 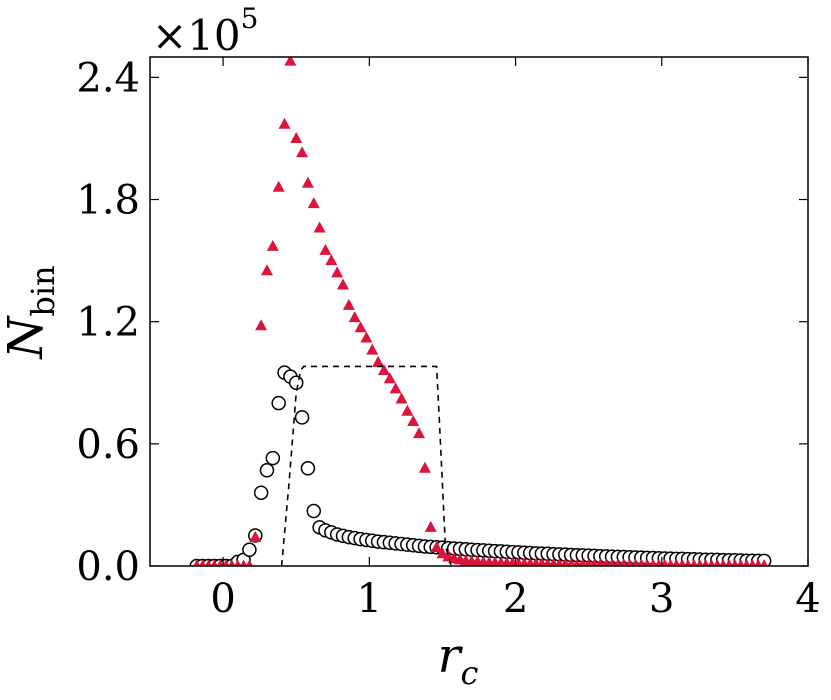 What do you see at coordinates (366, 465) in the screenshot?
I see `dashed-series-line` at bounding box center [366, 465].